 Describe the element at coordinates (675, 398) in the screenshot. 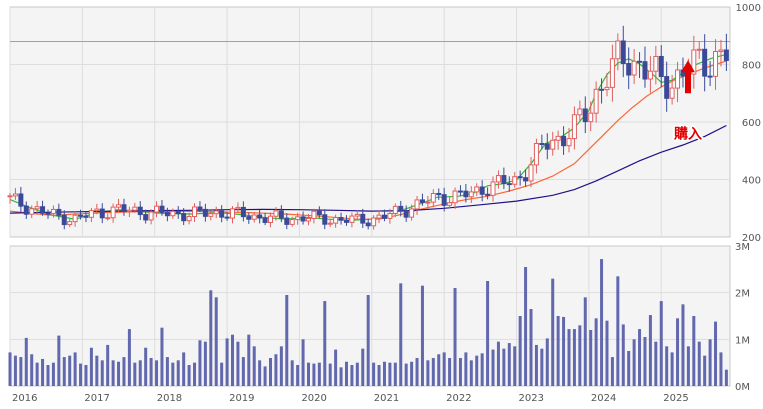

I see `year-tick-label: 2025` at that location.